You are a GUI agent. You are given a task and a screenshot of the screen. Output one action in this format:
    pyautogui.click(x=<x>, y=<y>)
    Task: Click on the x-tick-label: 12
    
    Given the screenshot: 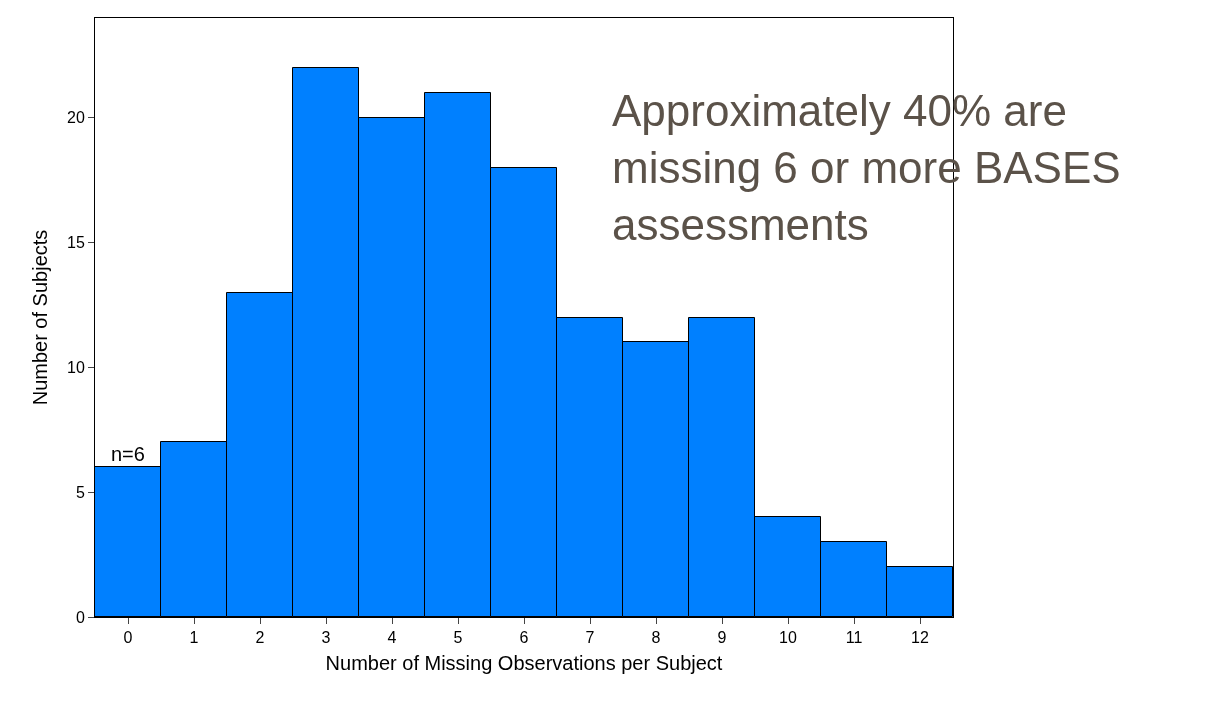 What is the action you would take?
    pyautogui.click(x=920, y=638)
    